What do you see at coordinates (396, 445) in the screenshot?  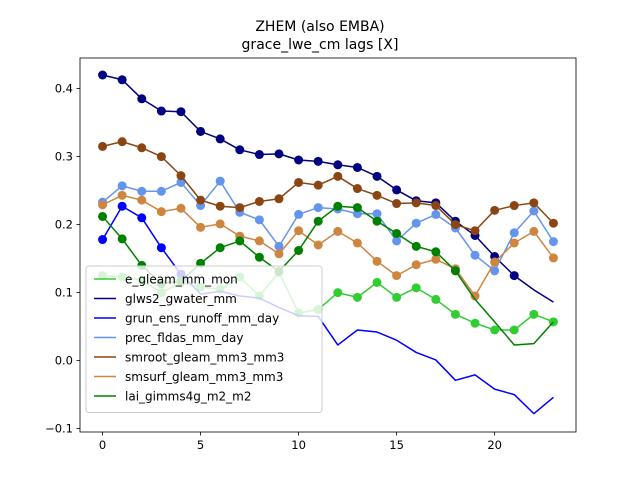 I see `x-tick-label: 15` at bounding box center [396, 445].